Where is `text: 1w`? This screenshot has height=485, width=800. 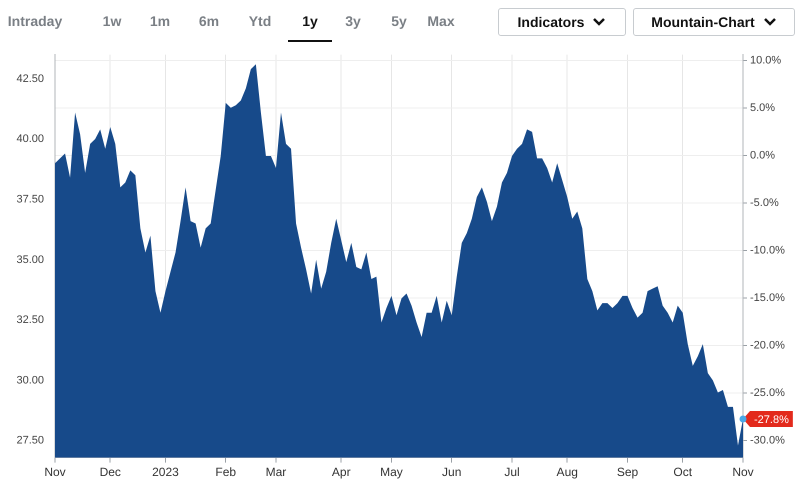 text: 1w is located at coordinates (112, 21).